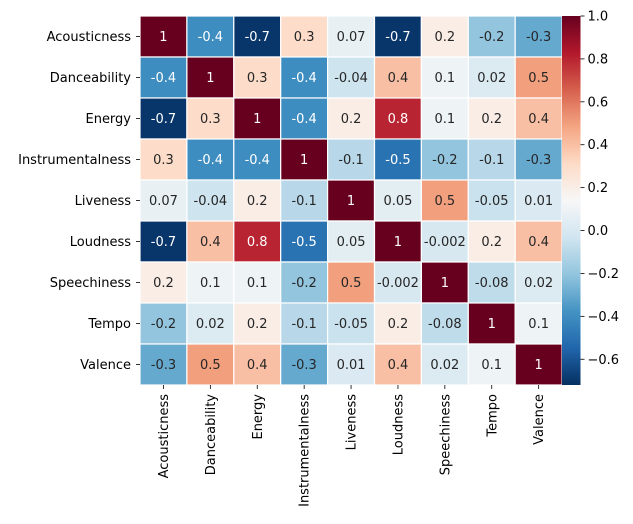  Describe the element at coordinates (211, 201) in the screenshot. I see `cell-annotation: -0.04` at that location.